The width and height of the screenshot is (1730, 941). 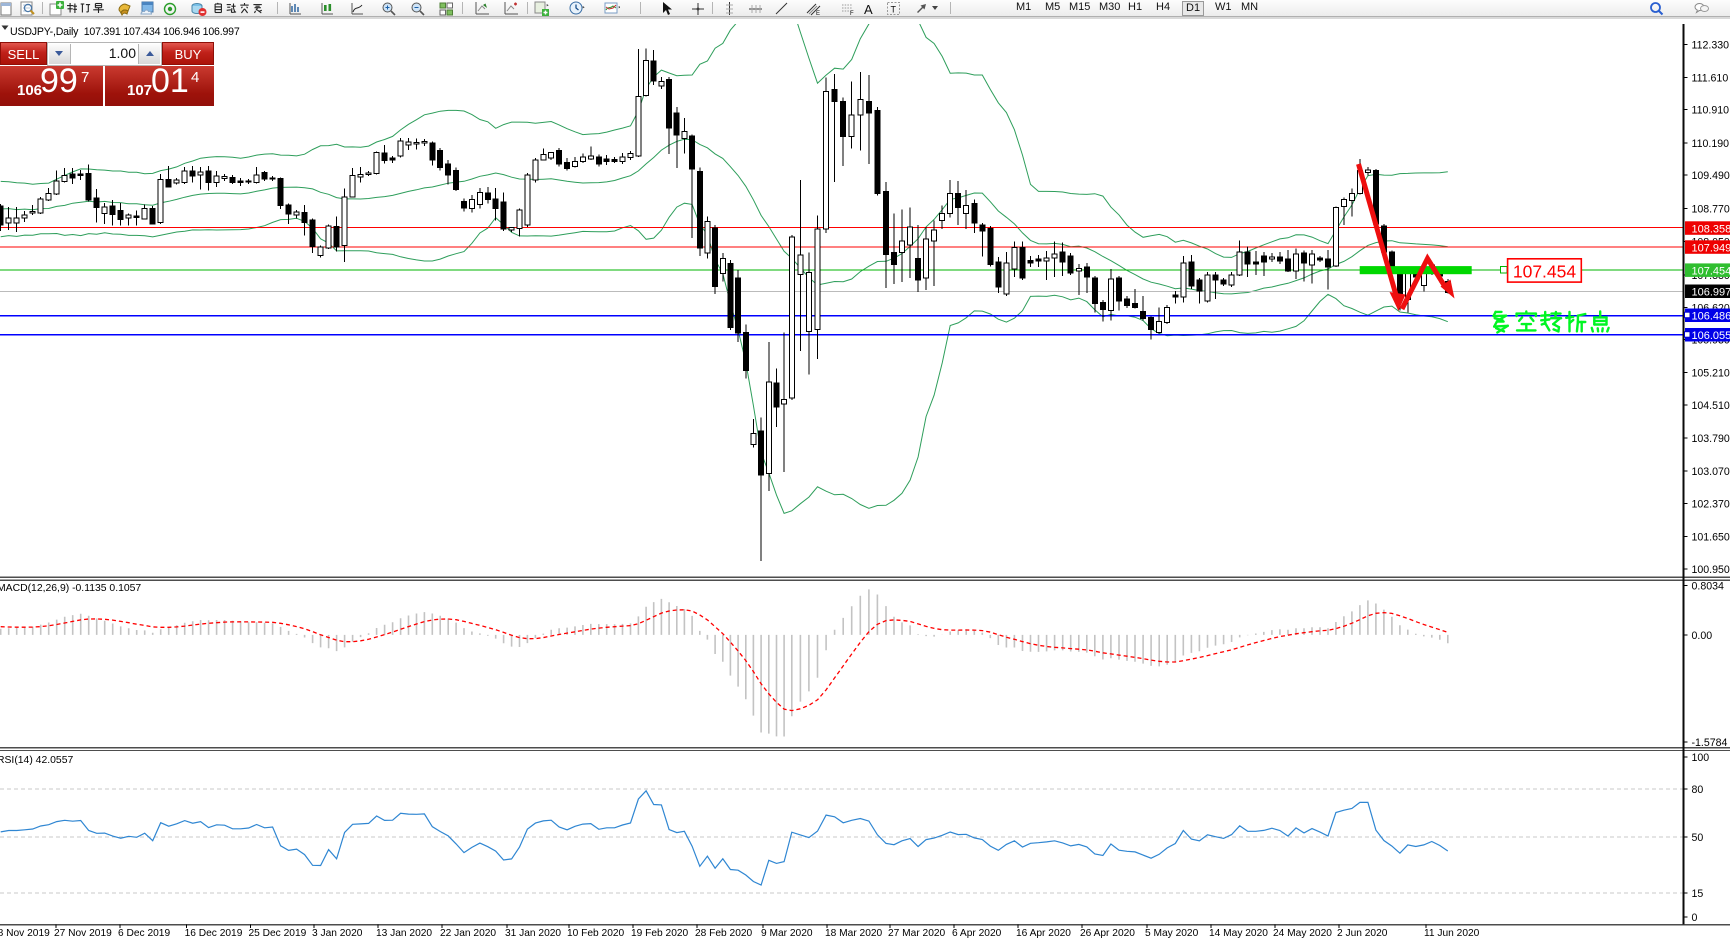 I want to click on svg-text: 106.486, so click(x=1711, y=317).